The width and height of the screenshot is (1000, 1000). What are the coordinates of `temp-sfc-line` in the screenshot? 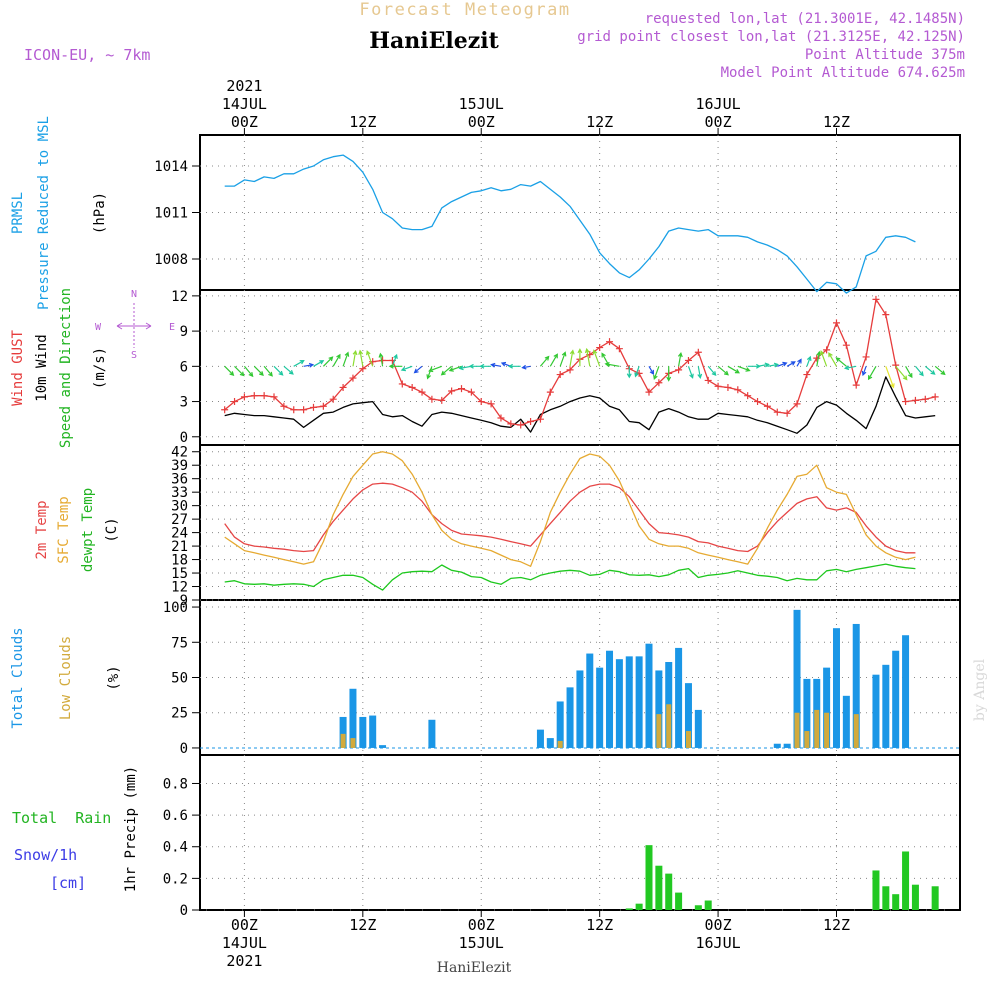 It's located at (570, 509).